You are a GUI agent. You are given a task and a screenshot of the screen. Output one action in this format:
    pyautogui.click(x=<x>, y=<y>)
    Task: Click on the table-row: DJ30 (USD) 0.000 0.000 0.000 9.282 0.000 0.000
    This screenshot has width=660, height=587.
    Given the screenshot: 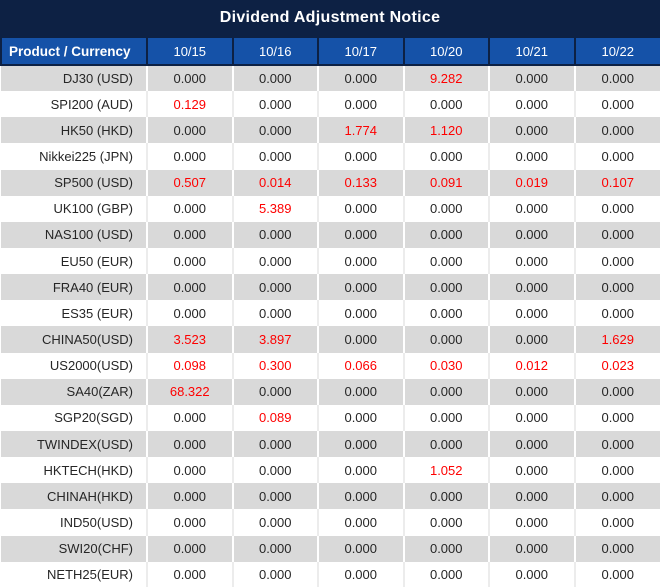 What is the action you would take?
    pyautogui.click(x=330, y=78)
    